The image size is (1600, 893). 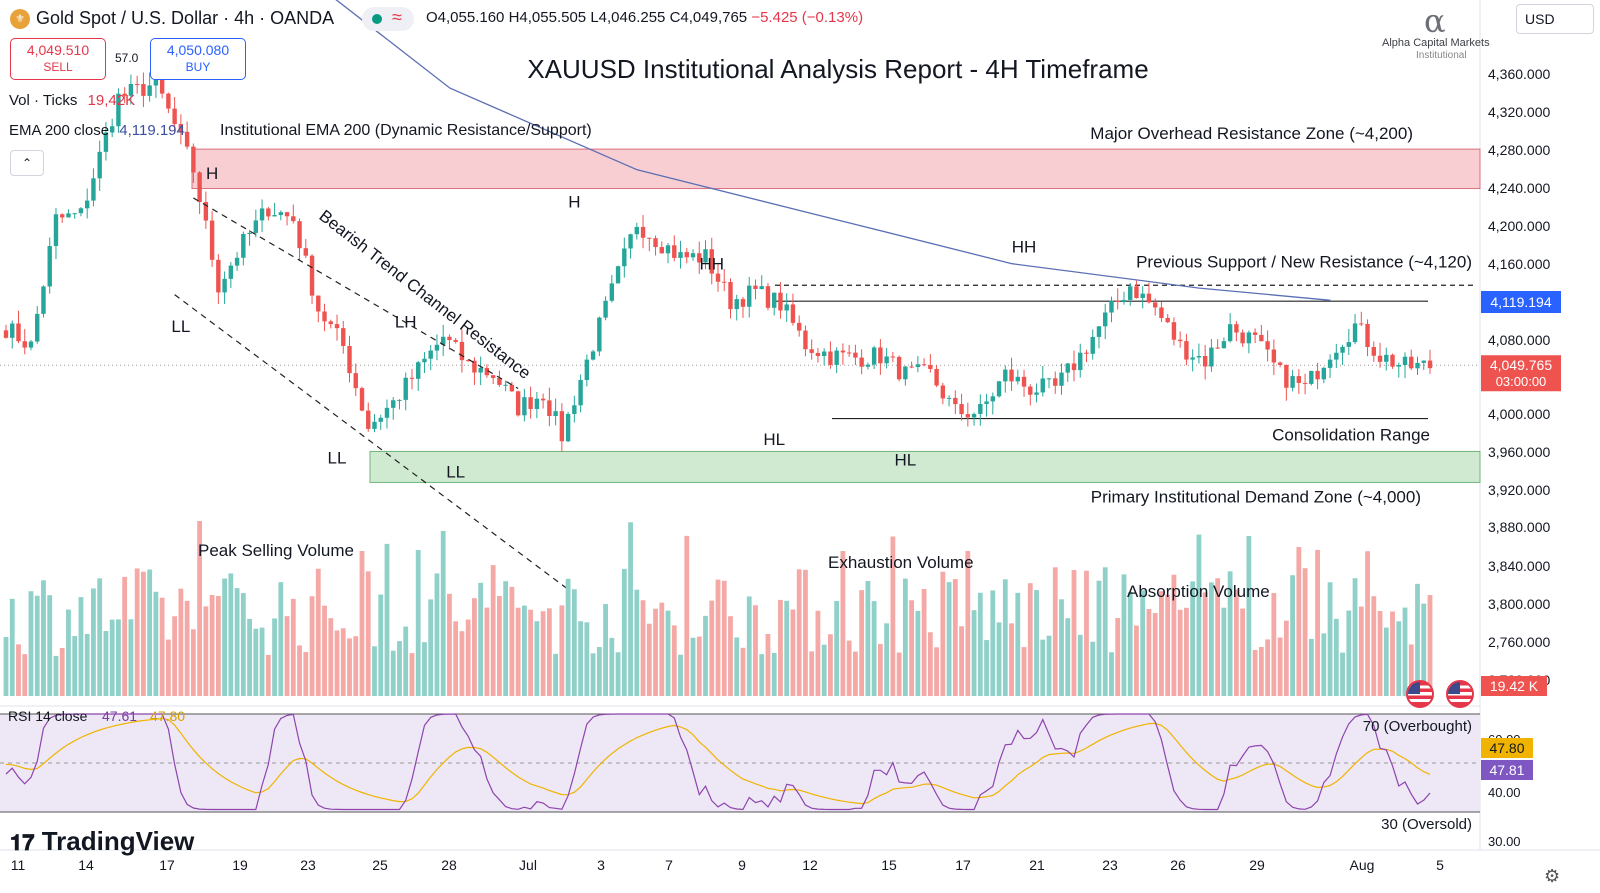 What do you see at coordinates (1506, 748) in the screenshot?
I see `rsi-ma-tag-value: 47.80` at bounding box center [1506, 748].